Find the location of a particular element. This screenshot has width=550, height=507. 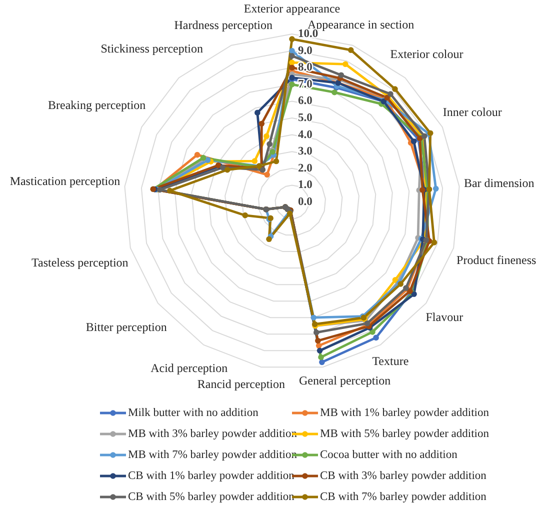

spoke-label: Stickiness perception is located at coordinates (152, 48).